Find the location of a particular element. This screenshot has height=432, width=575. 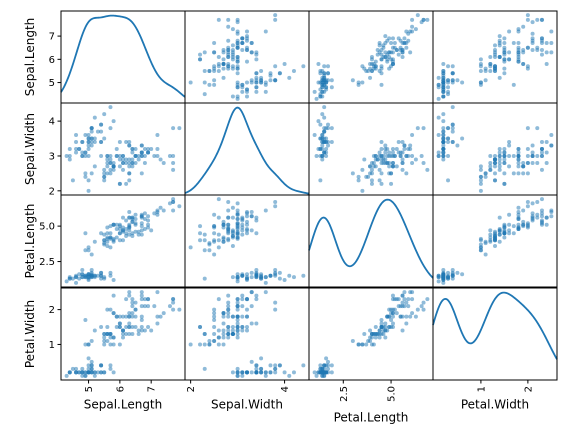

y-axis-label-sepal-width: Sepal.Width is located at coordinates (30, 149).